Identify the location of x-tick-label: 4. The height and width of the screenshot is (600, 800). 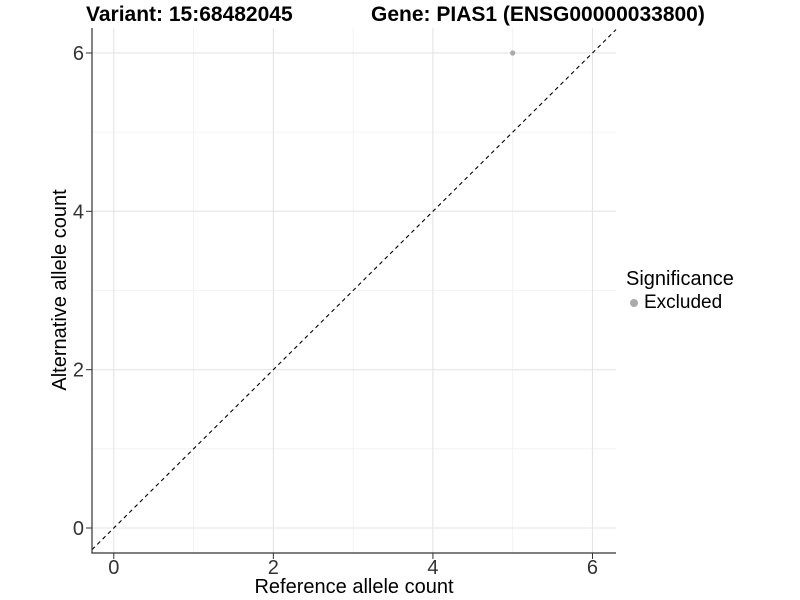
(432, 568).